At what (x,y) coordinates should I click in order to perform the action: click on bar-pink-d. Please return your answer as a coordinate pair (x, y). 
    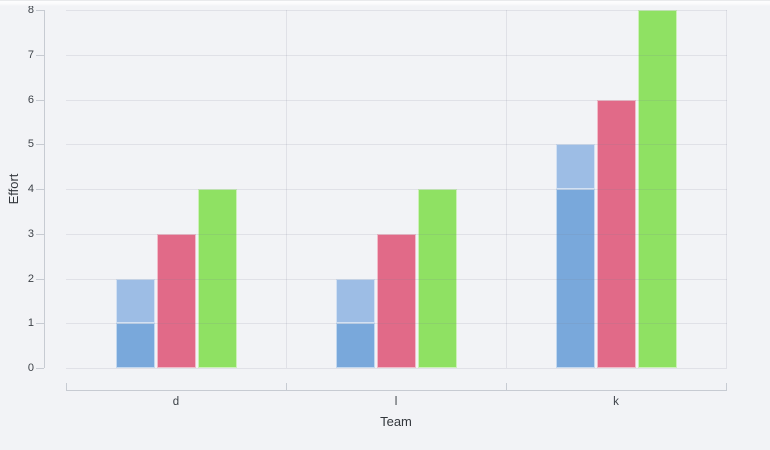
    Looking at the image, I should click on (176, 300).